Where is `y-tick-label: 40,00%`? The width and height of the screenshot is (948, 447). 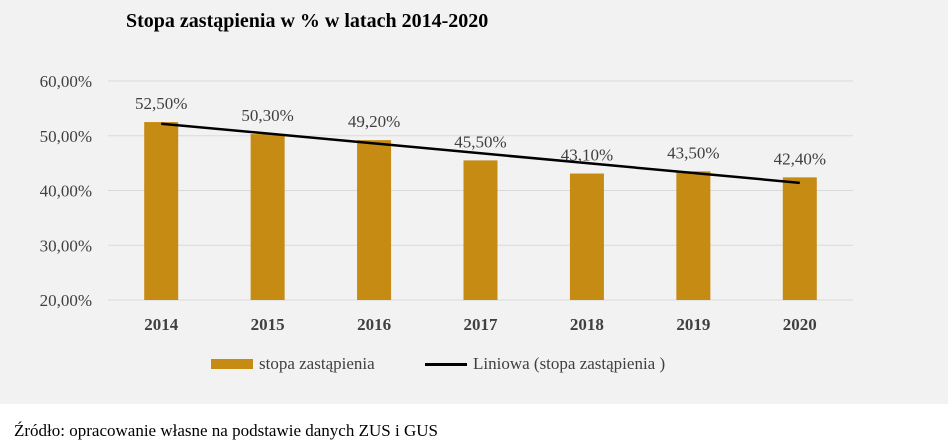 y-tick-label: 40,00% is located at coordinates (66, 191).